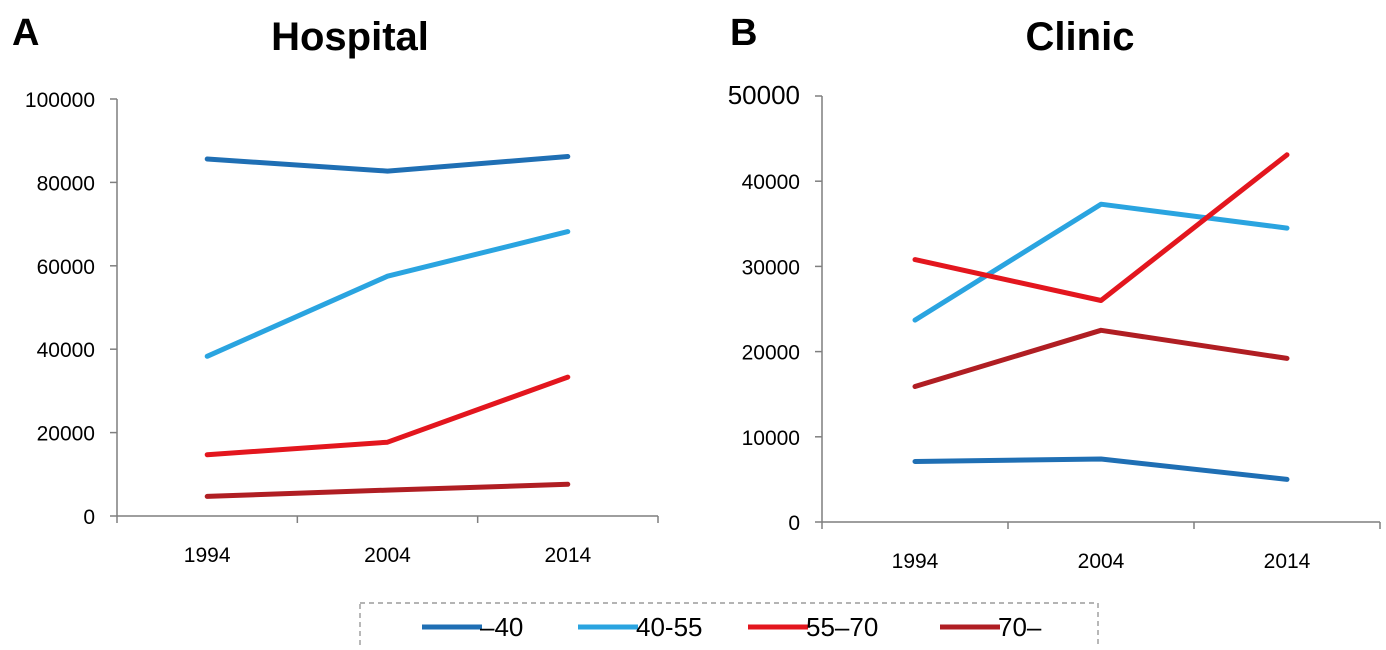 The height and width of the screenshot is (650, 1386). Describe the element at coordinates (387, 555) in the screenshot. I see `x-tick-label-hospital: 2004` at that location.